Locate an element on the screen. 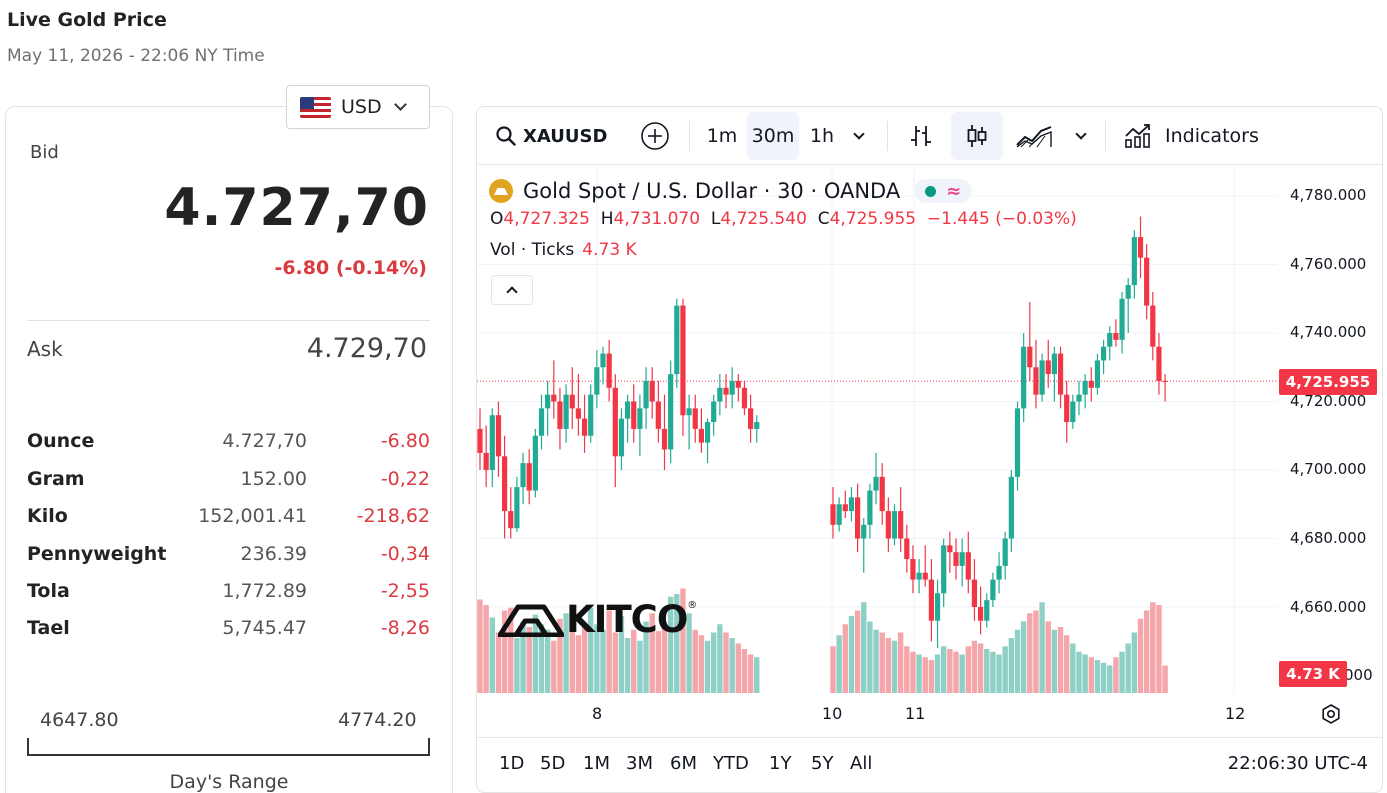  unit-name: Tael is located at coordinates (48, 628).